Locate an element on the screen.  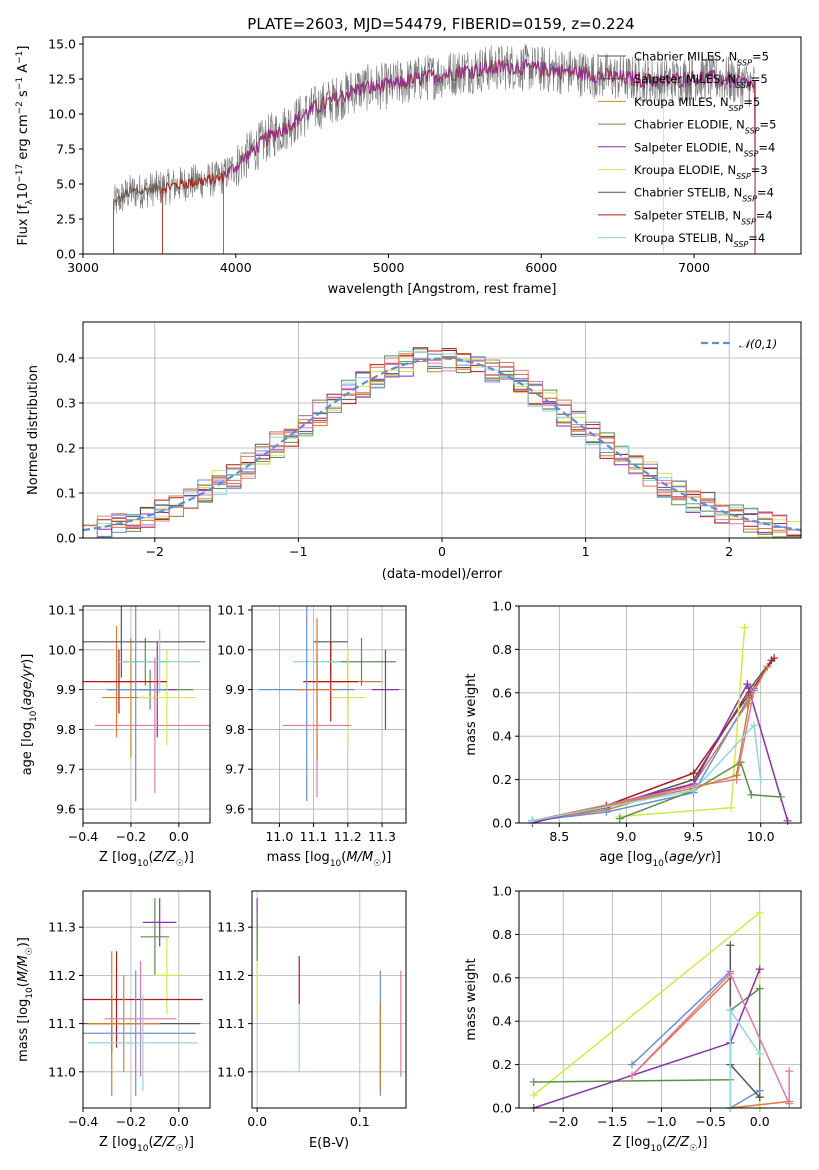
normal-reference-curve is located at coordinates (442, 444).